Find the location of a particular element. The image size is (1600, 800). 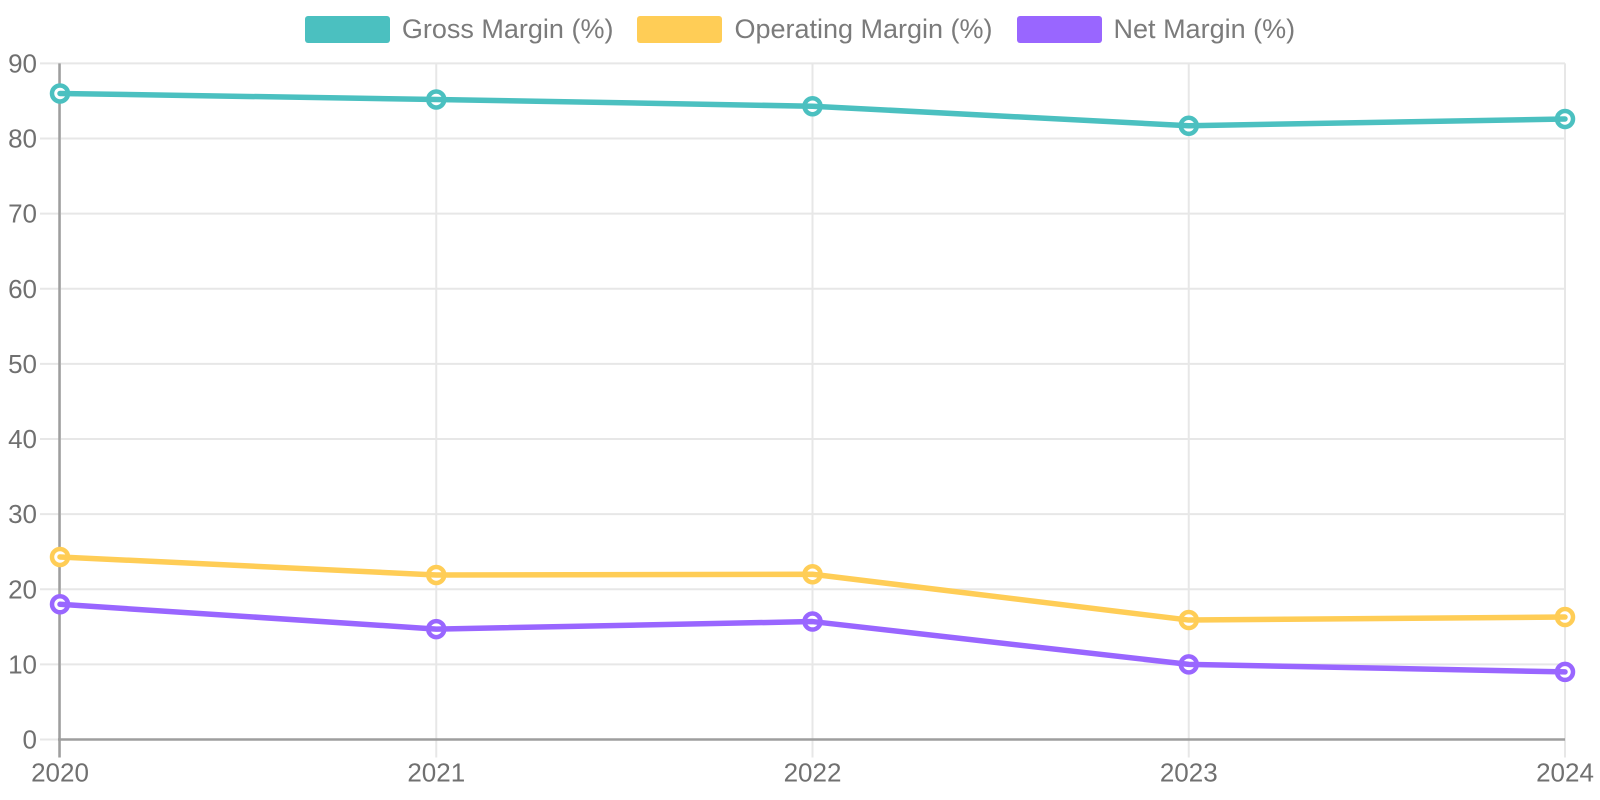

series-operating-margin is located at coordinates (812, 588).